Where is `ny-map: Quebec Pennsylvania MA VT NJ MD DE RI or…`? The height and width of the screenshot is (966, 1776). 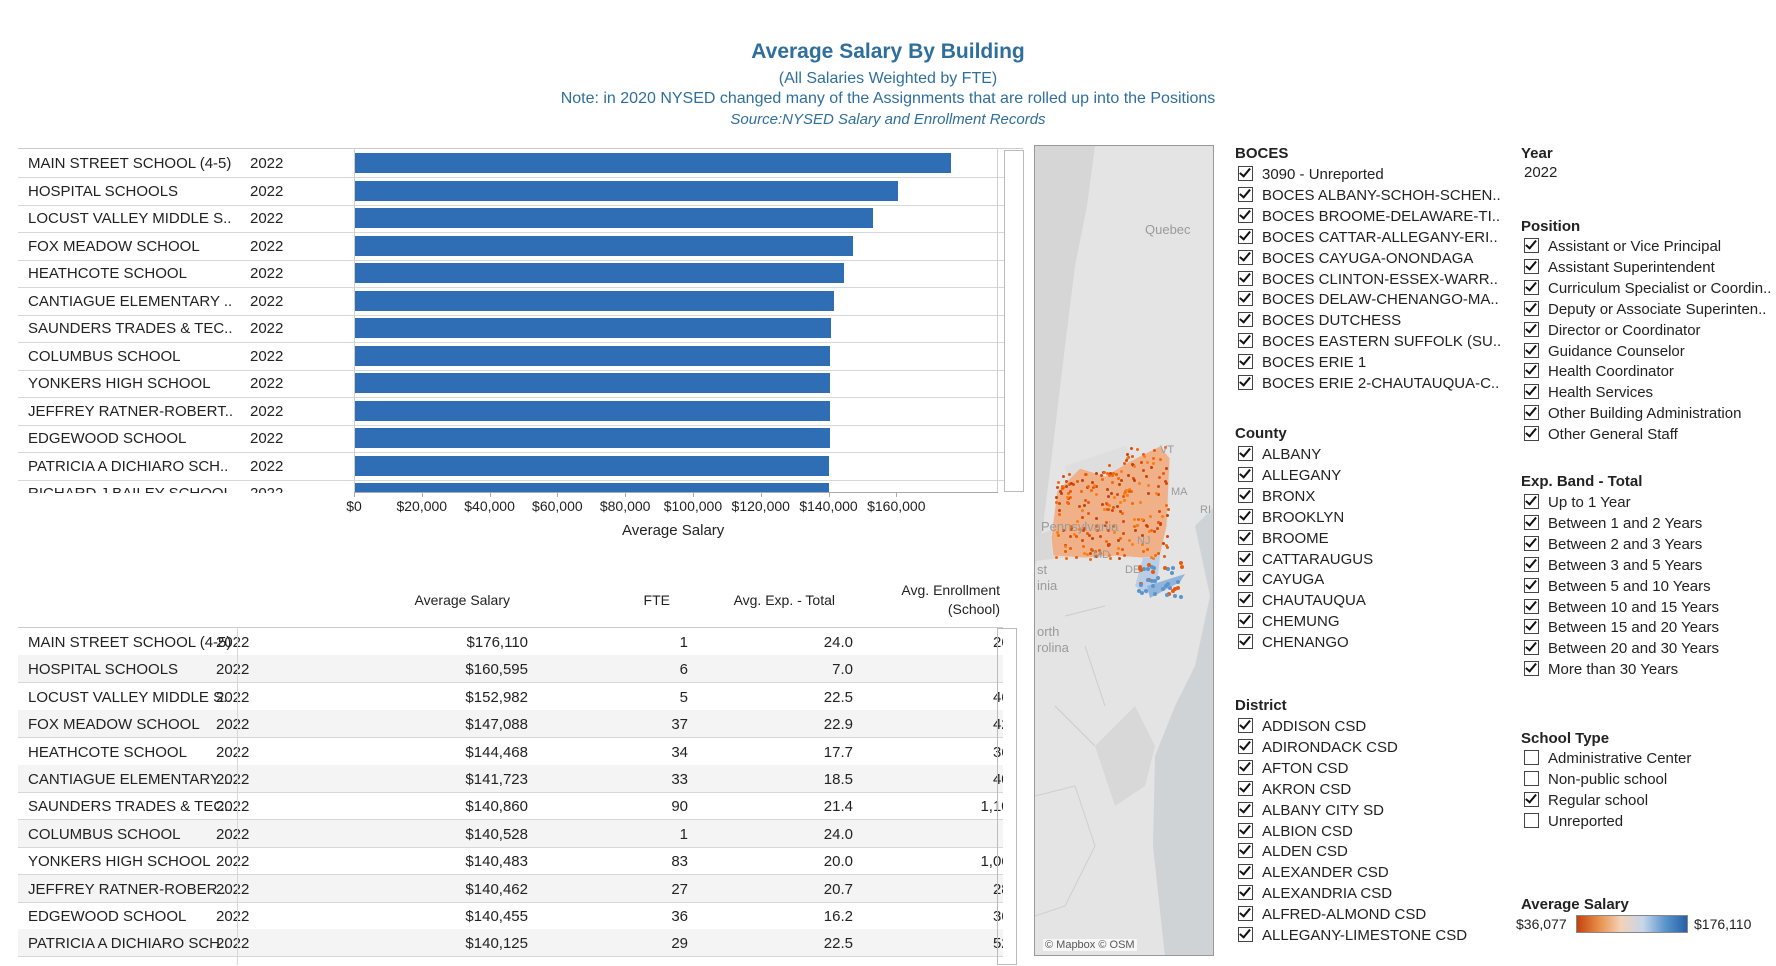 ny-map: Quebec Pennsylvania MA VT NJ MD DE RI or… is located at coordinates (1124, 550).